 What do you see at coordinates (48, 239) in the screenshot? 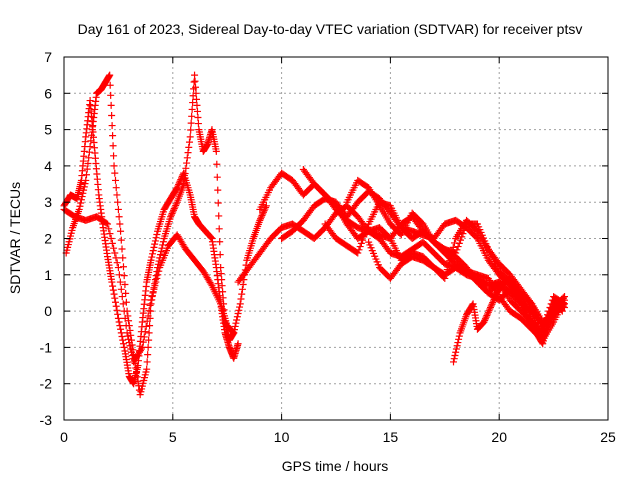
I see `y-tick-label: 2` at bounding box center [48, 239].